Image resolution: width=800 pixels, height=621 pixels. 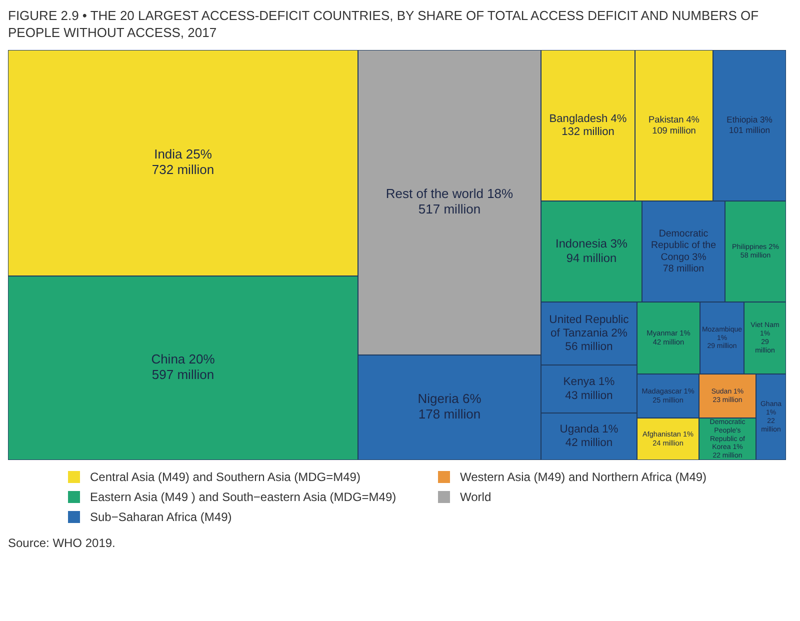 What do you see at coordinates (683, 268) in the screenshot?
I see `data-label: 78 million` at bounding box center [683, 268].